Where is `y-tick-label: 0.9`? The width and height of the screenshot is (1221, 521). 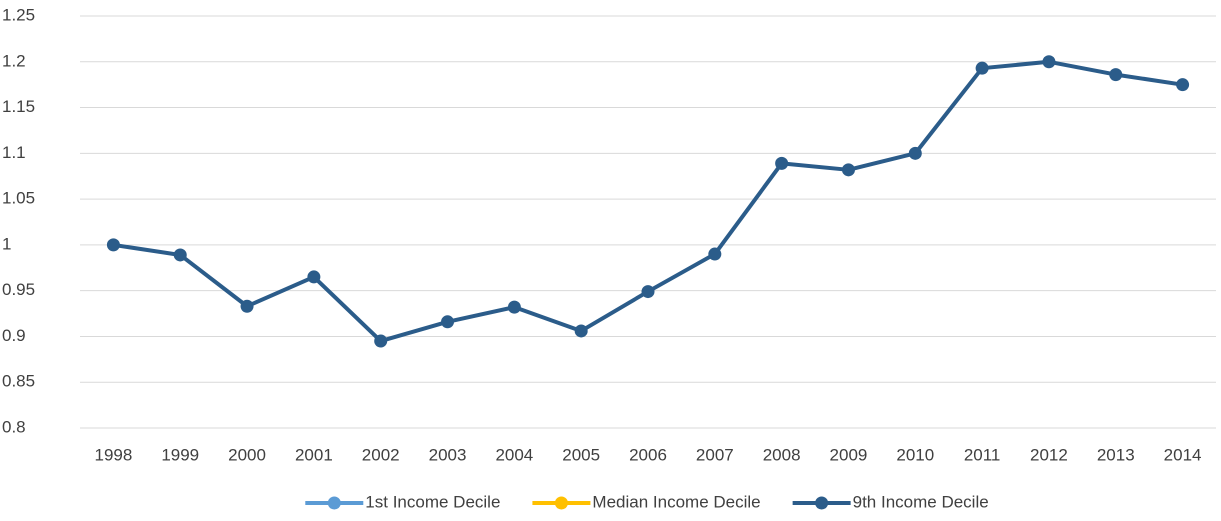 y-tick-label: 0.9 is located at coordinates (14, 335).